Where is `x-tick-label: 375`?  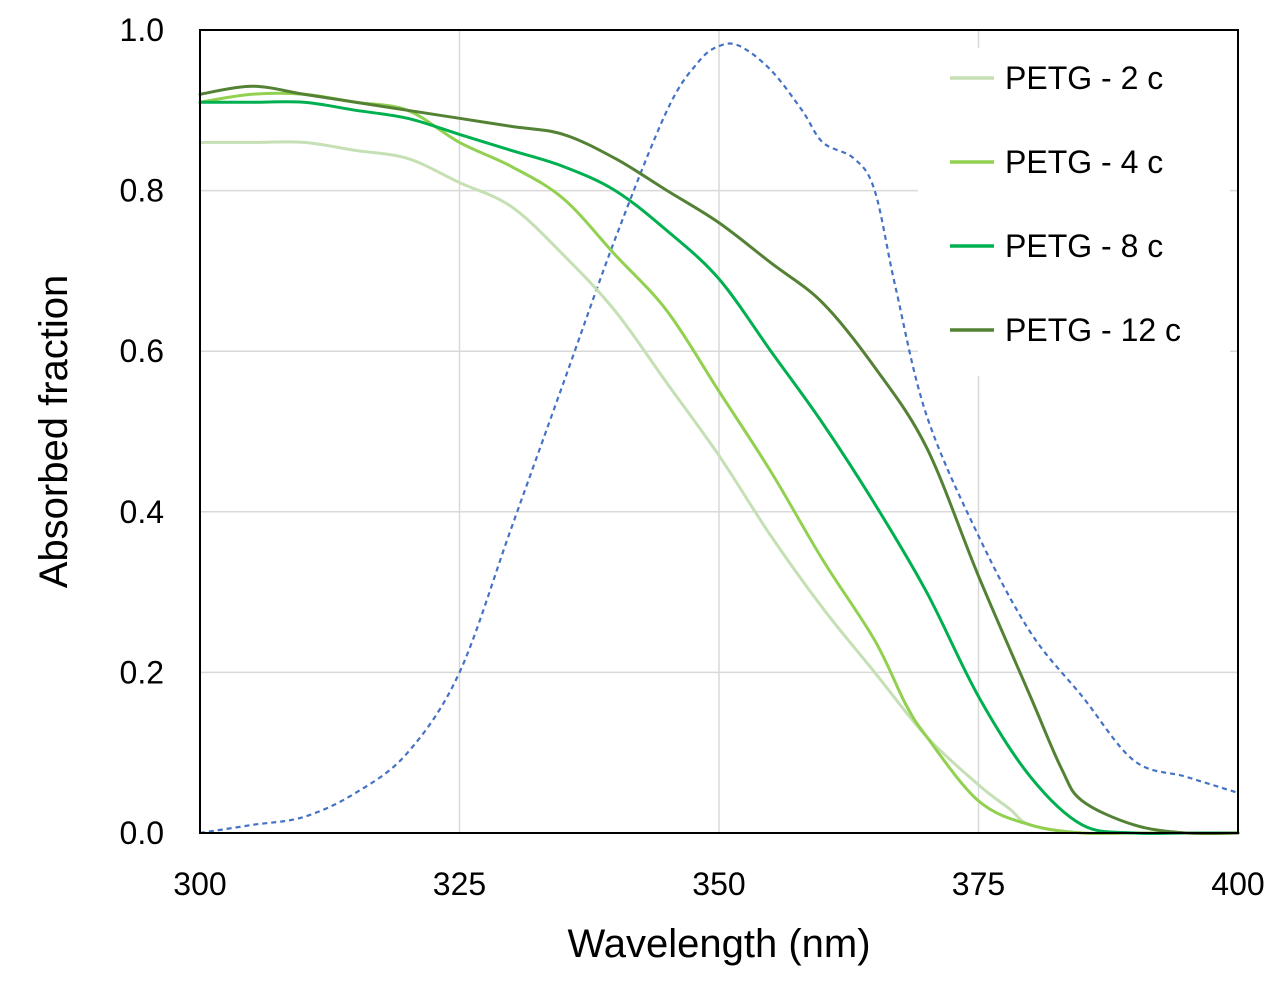 x-tick-label: 375 is located at coordinates (978, 884).